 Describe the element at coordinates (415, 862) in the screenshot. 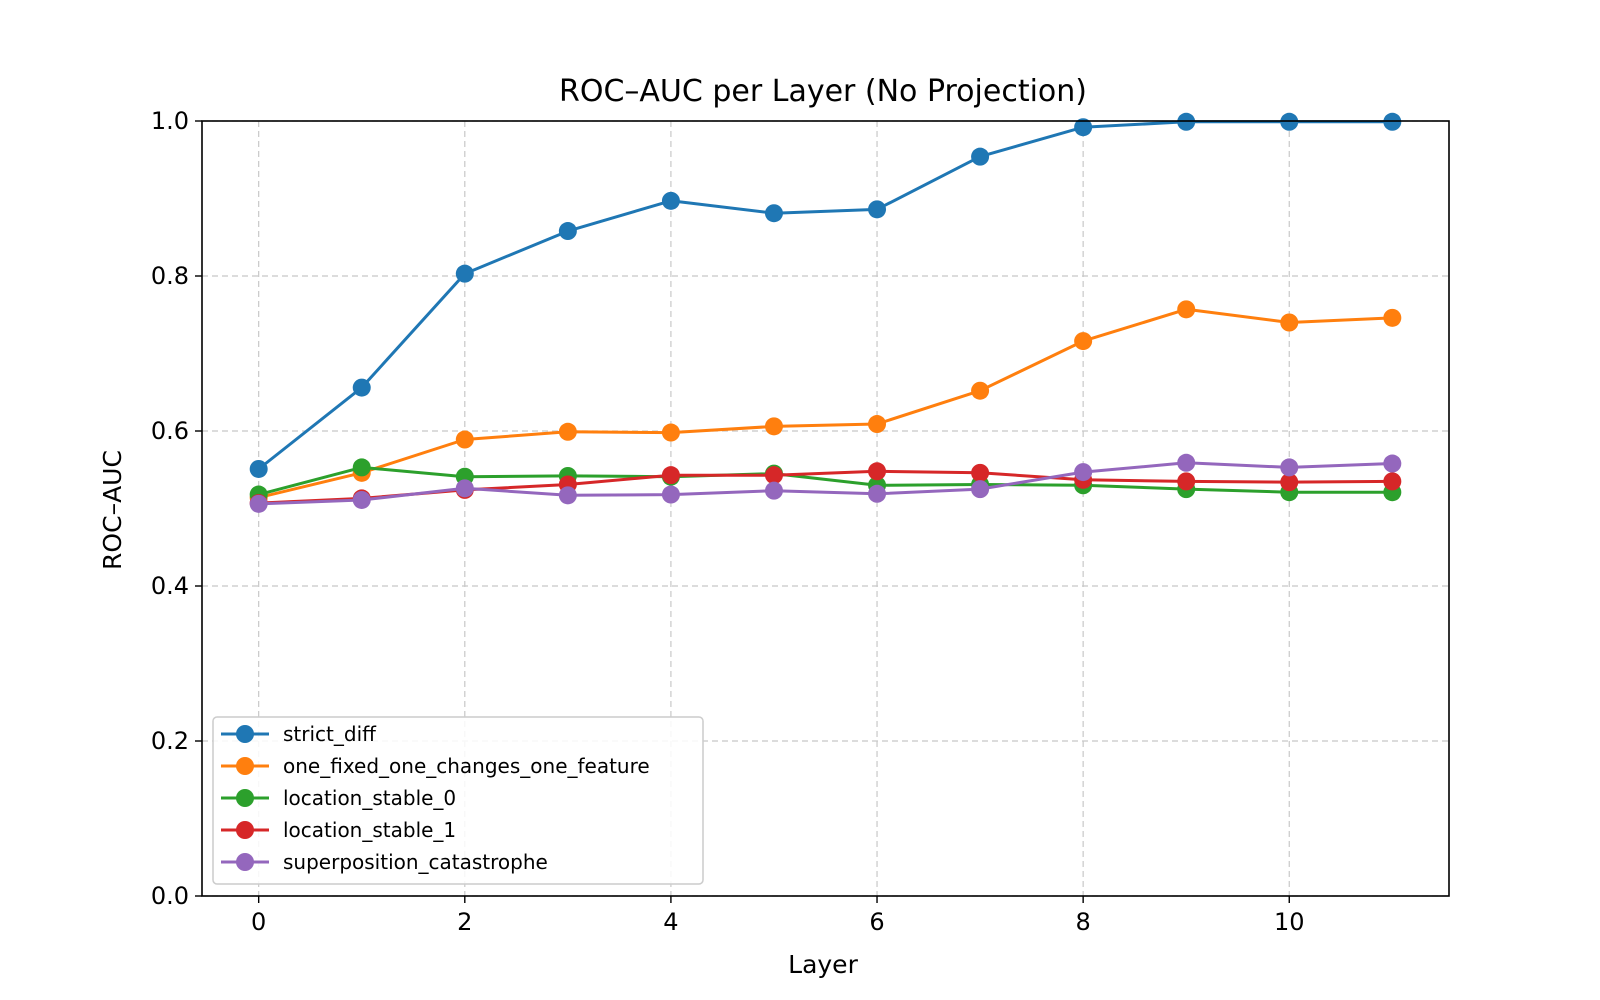

I see `legend-label: superposition_catastrophe` at that location.